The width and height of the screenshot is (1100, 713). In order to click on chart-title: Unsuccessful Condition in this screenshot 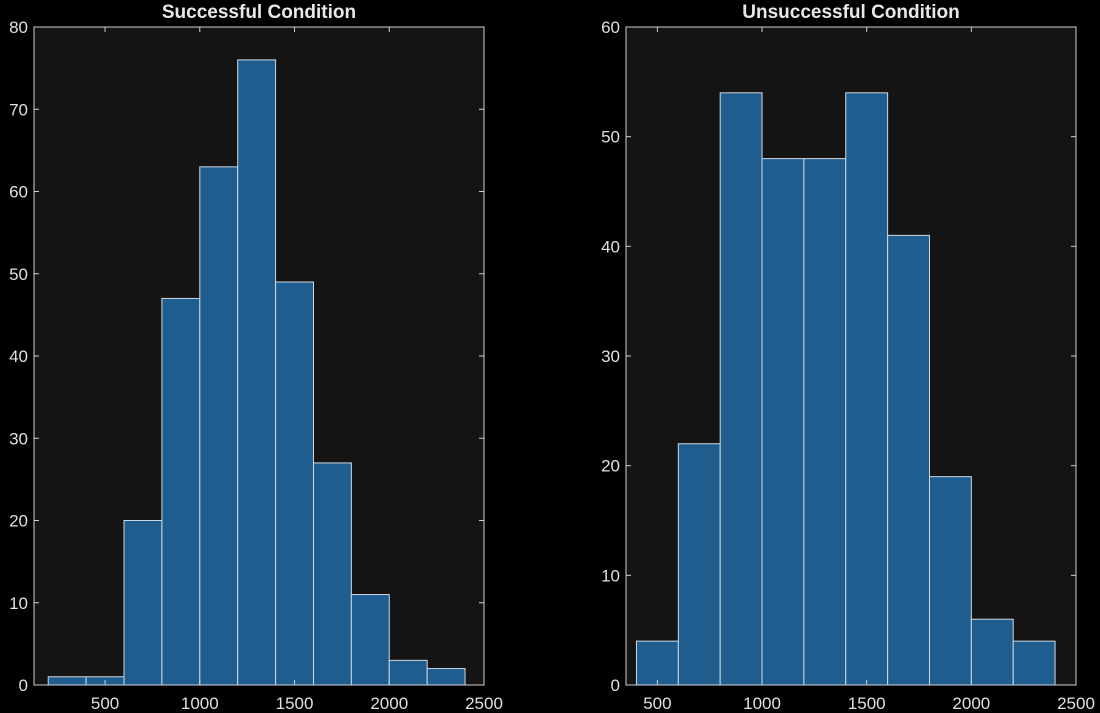, I will do `click(850, 12)`.